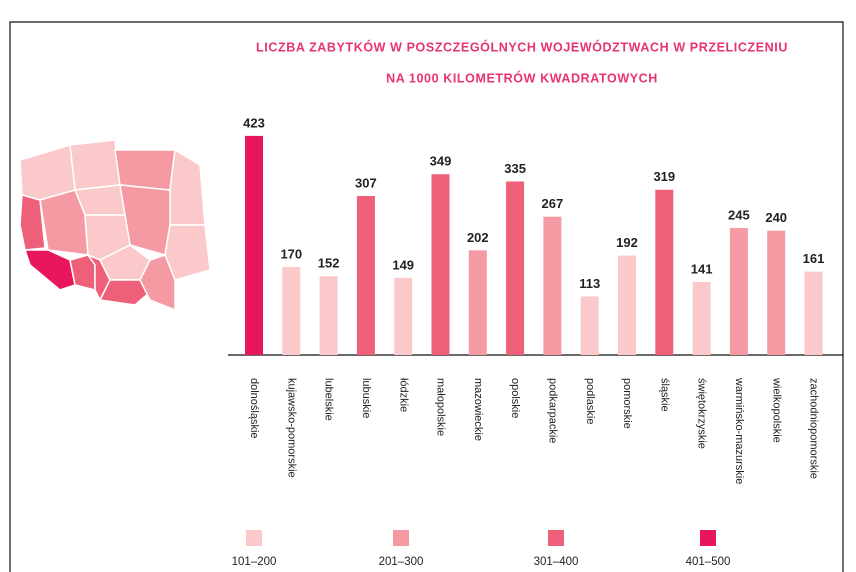 The height and width of the screenshot is (572, 856). What do you see at coordinates (739, 215) in the screenshot?
I see `value-label: 245` at bounding box center [739, 215].